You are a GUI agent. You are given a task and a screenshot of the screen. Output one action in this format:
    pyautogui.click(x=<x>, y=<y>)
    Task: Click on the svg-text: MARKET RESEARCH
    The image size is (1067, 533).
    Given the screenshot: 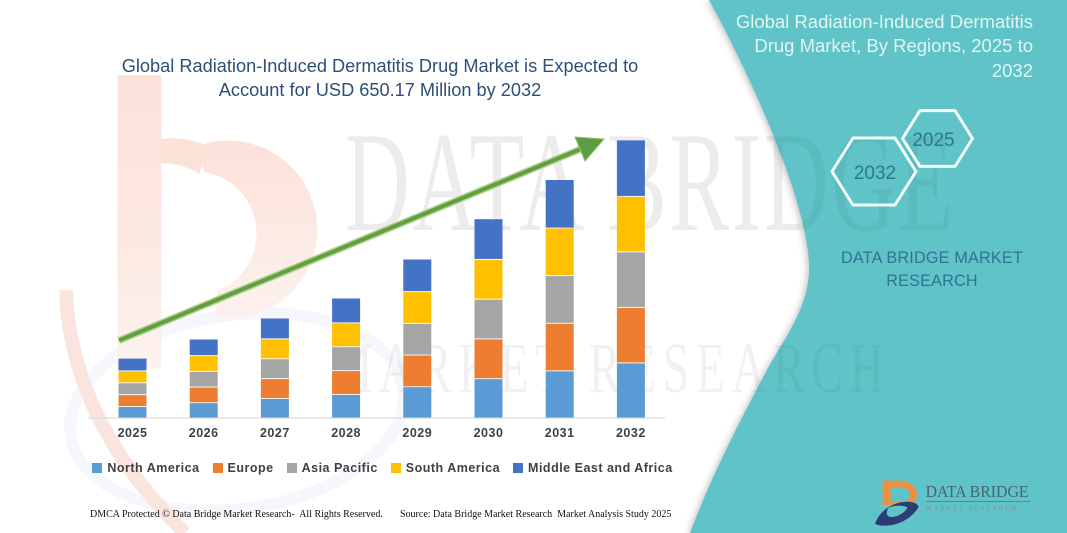 What is the action you would take?
    pyautogui.click(x=972, y=509)
    